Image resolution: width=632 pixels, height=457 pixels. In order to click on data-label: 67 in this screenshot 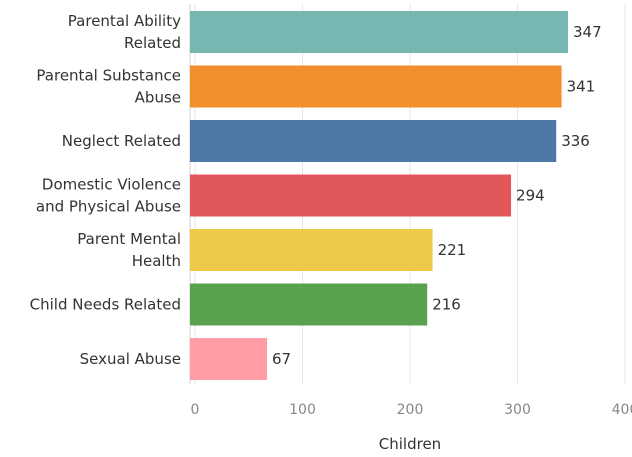, I will do `click(281, 359)`.